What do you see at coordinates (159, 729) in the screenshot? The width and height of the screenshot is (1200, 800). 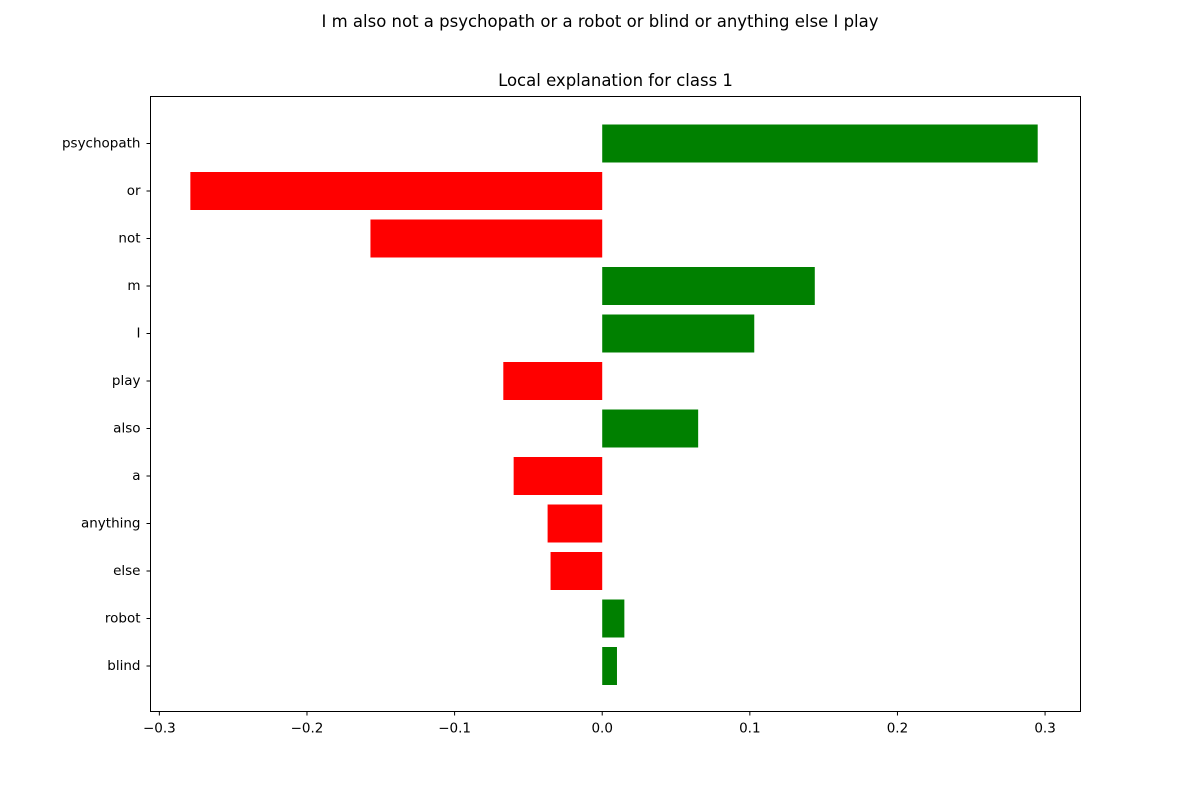 I see `x-tick-label: −0.3` at bounding box center [159, 729].